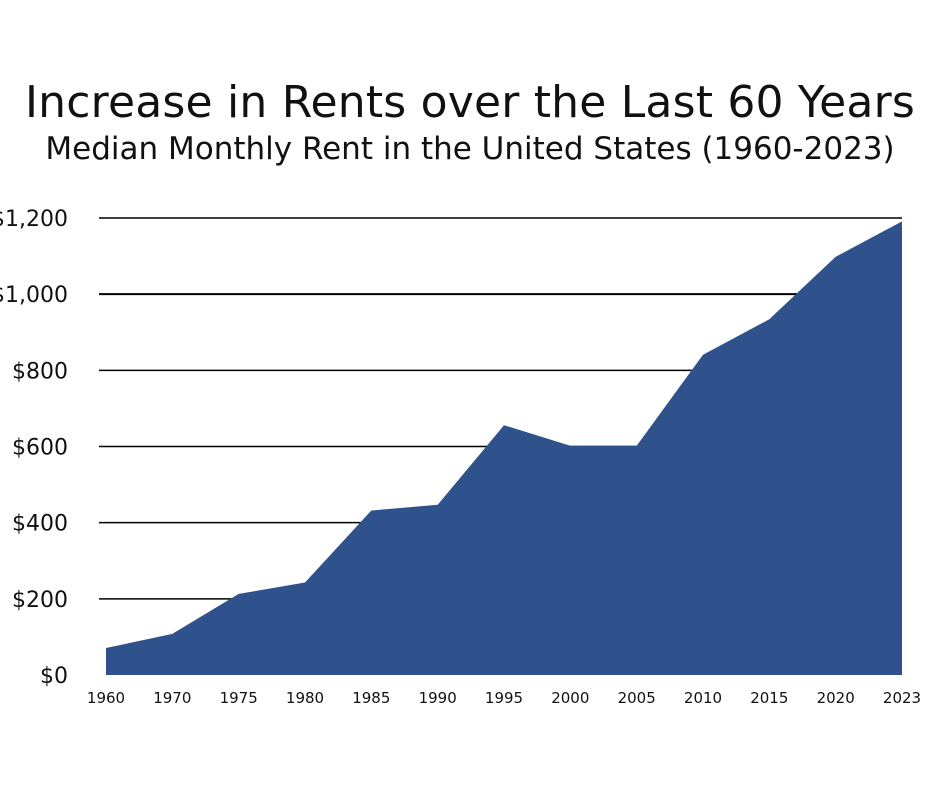  I want to click on x-tick-label: 1995, so click(504, 698).